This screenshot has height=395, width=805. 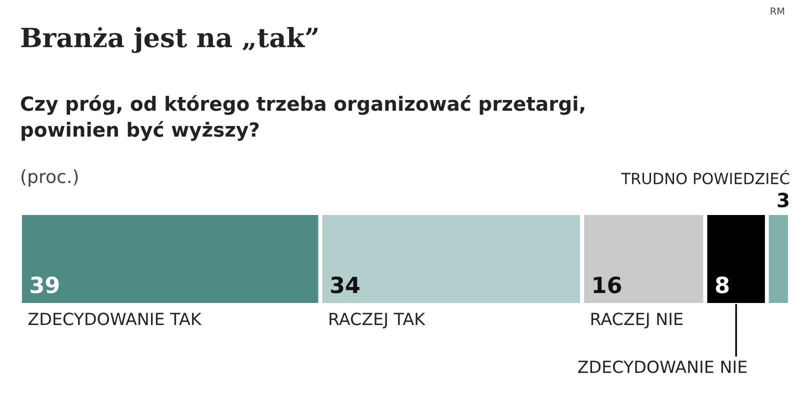 What do you see at coordinates (662, 367) in the screenshot?
I see `text: ZDECYDOWANIE NIE` at bounding box center [662, 367].